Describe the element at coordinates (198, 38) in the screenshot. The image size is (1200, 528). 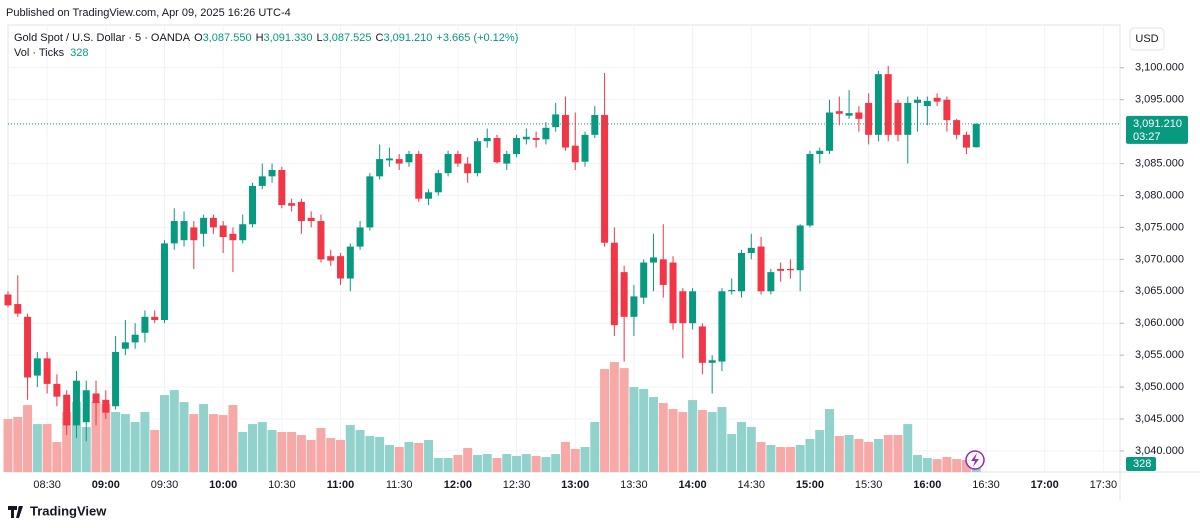
I see `legend-open-label: O` at that location.